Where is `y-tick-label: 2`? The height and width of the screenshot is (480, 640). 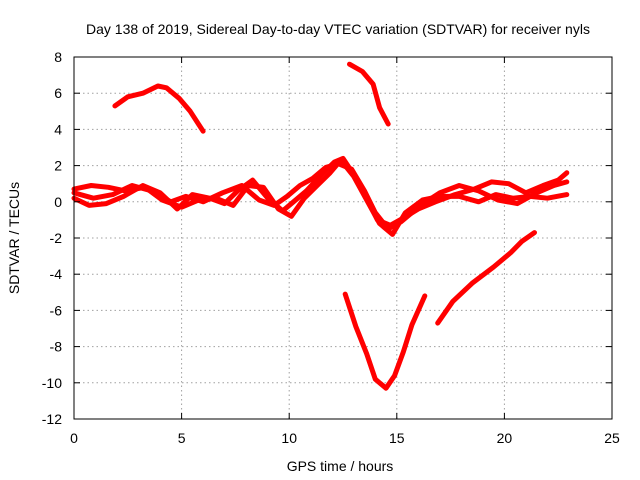
y-tick-label: 2 is located at coordinates (58, 166).